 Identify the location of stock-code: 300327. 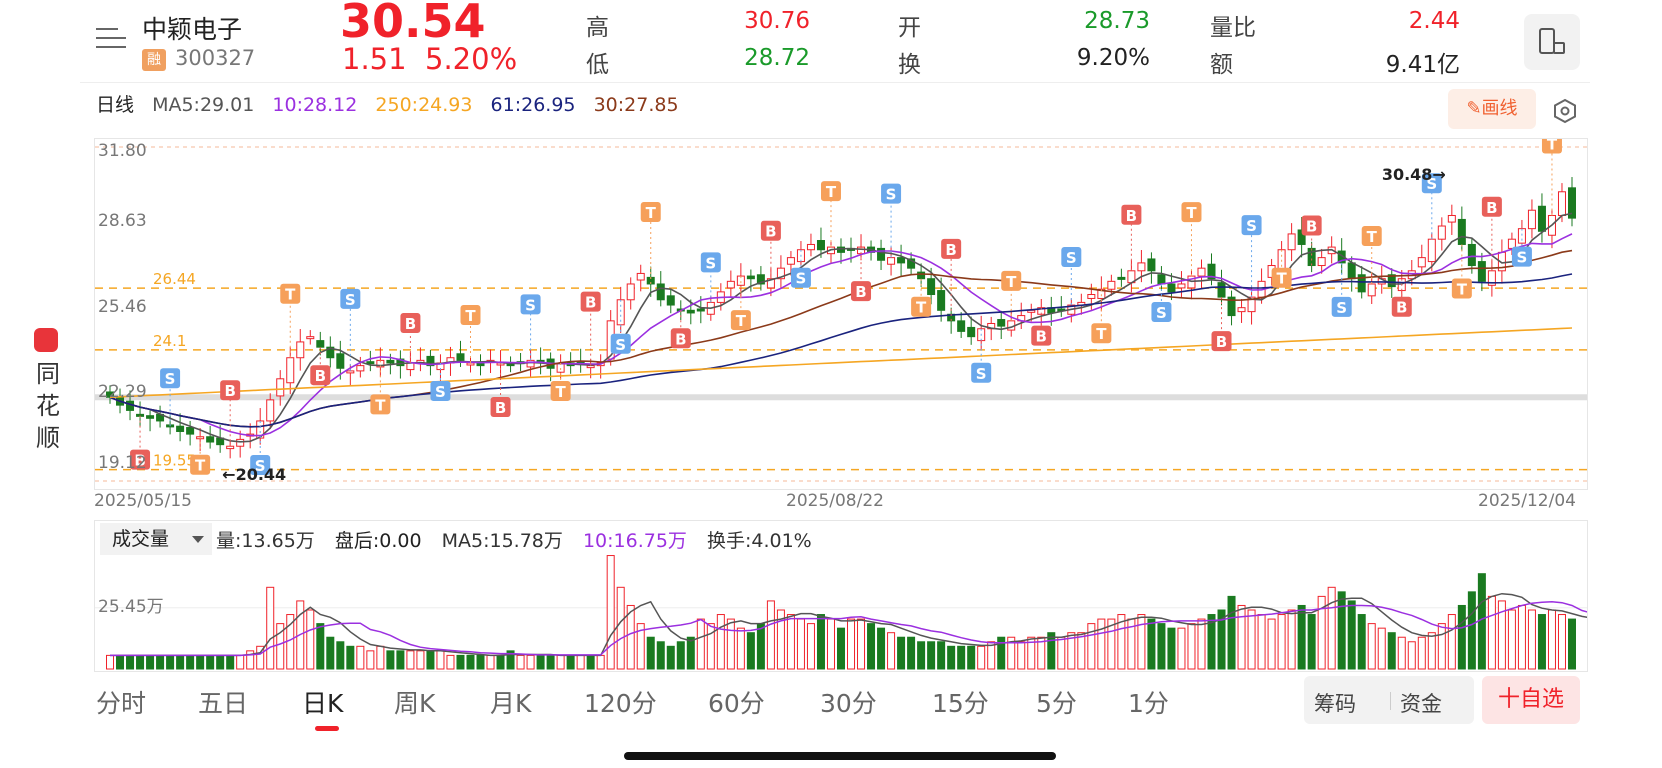
(215, 58).